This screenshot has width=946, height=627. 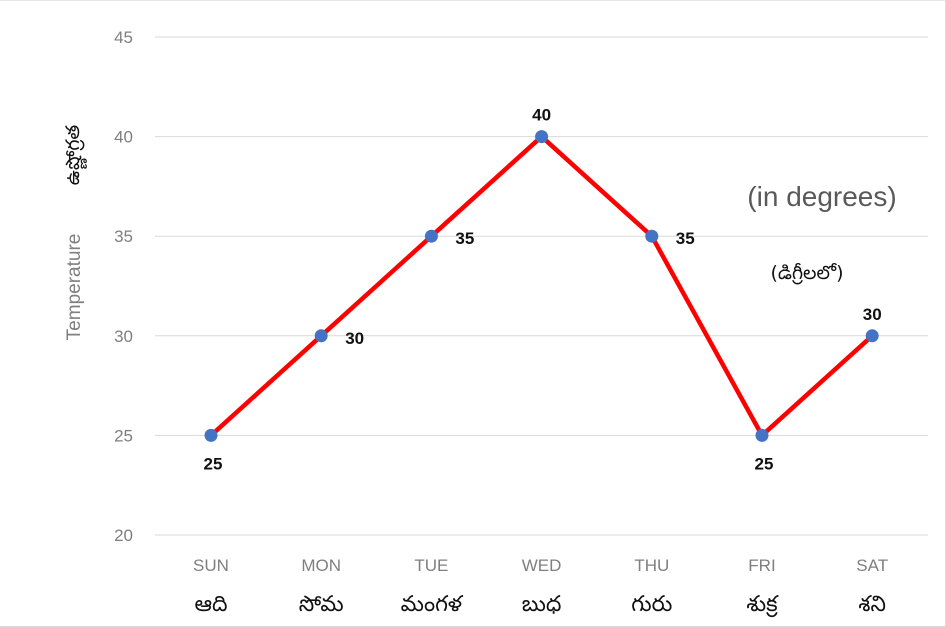 What do you see at coordinates (432, 604) in the screenshot?
I see `x-category-label-telugu: మంగళ` at bounding box center [432, 604].